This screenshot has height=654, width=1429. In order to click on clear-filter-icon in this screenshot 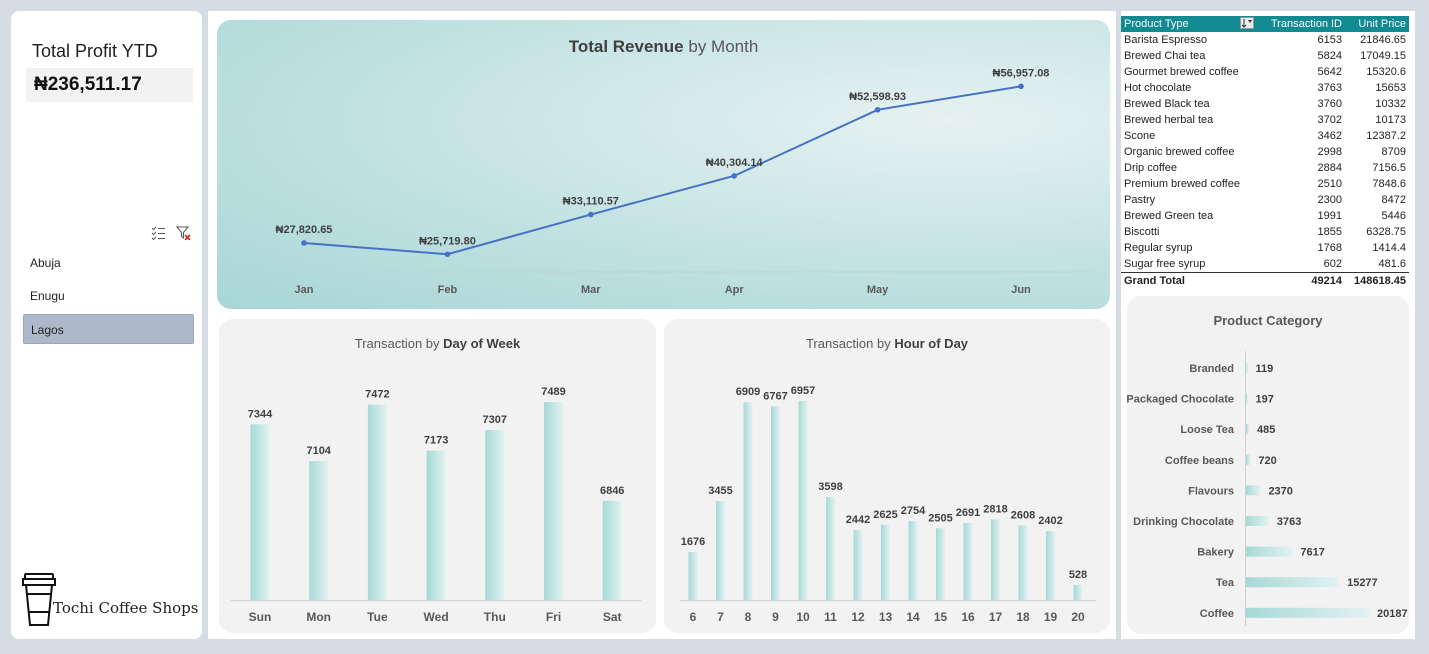, I will do `click(183, 233)`.